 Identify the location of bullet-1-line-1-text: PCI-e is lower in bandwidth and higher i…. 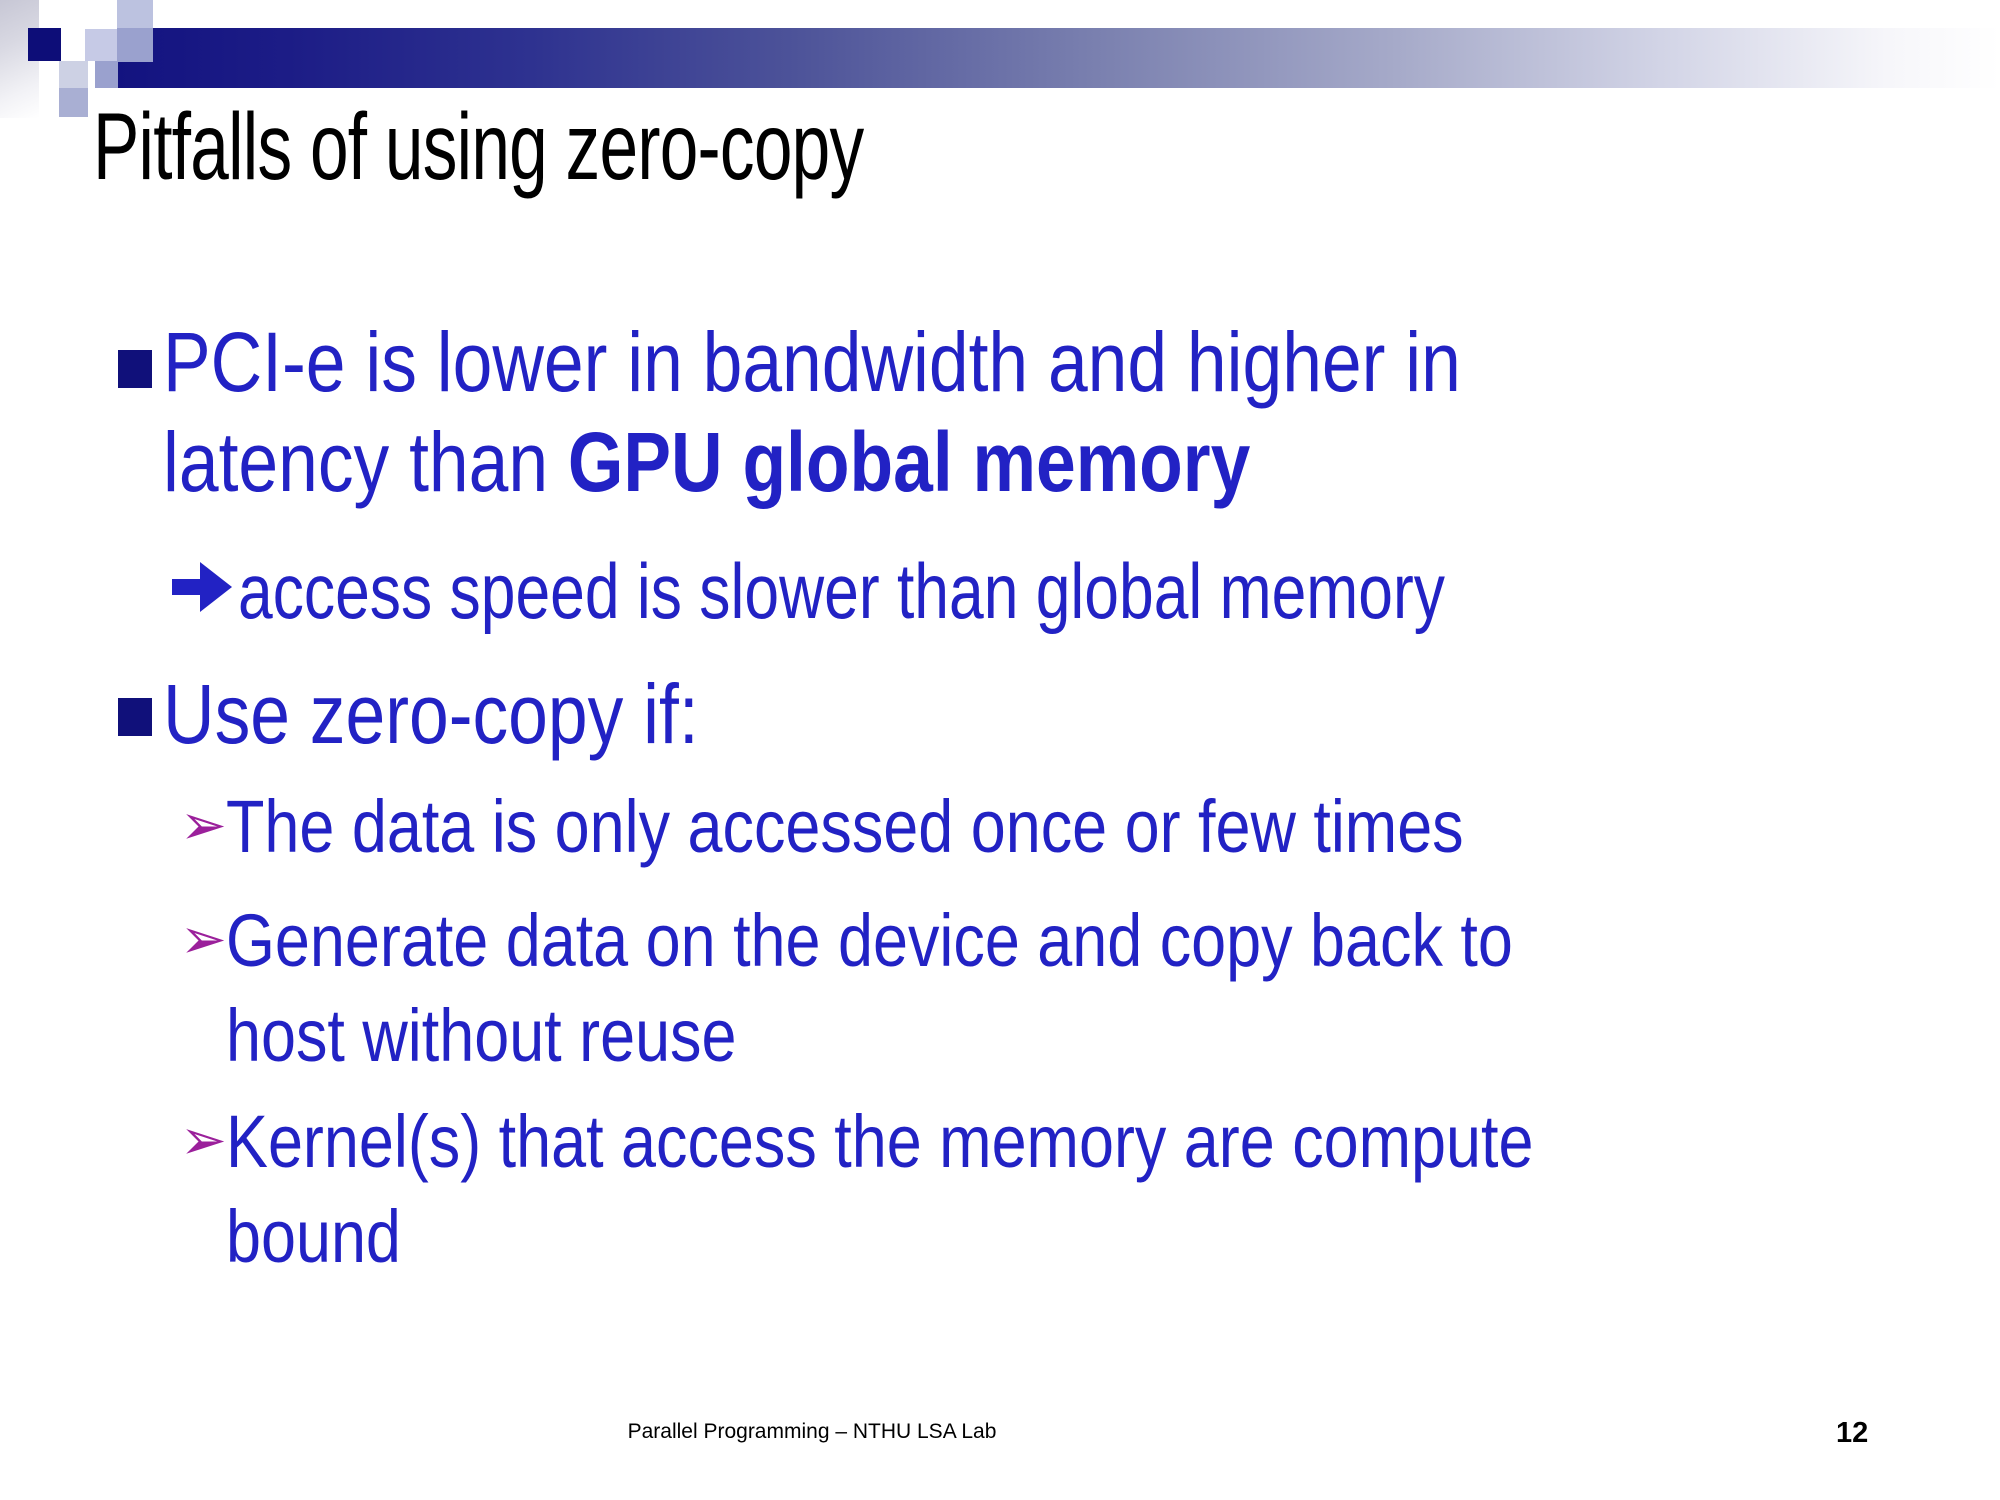
(812, 362).